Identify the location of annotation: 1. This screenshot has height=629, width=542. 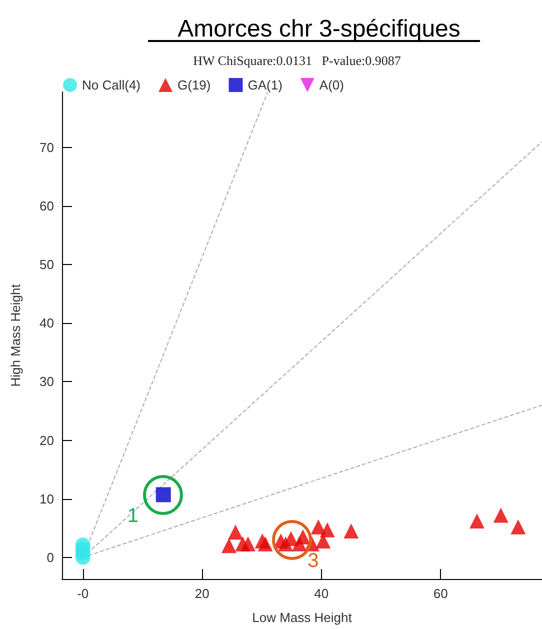
(132, 516).